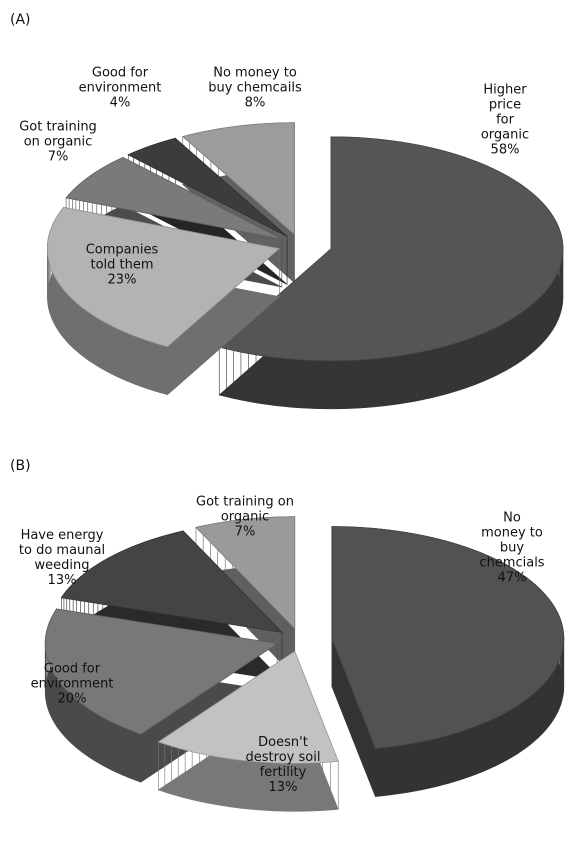 Image resolution: width=573 pixels, height=858 pixels. Describe the element at coordinates (512, 540) in the screenshot. I see `category-label: No money to buy chemcials` at that location.